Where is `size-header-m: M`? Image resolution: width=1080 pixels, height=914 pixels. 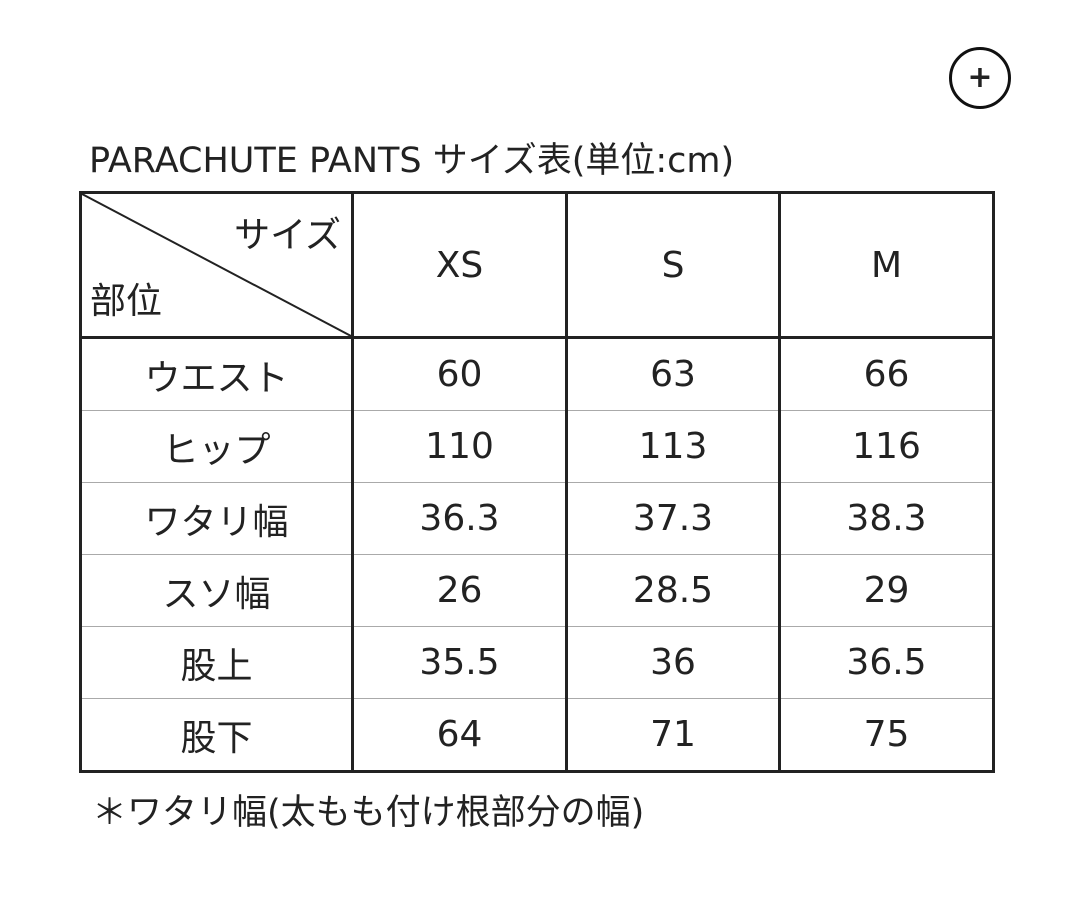 size-header-m: M is located at coordinates (886, 265).